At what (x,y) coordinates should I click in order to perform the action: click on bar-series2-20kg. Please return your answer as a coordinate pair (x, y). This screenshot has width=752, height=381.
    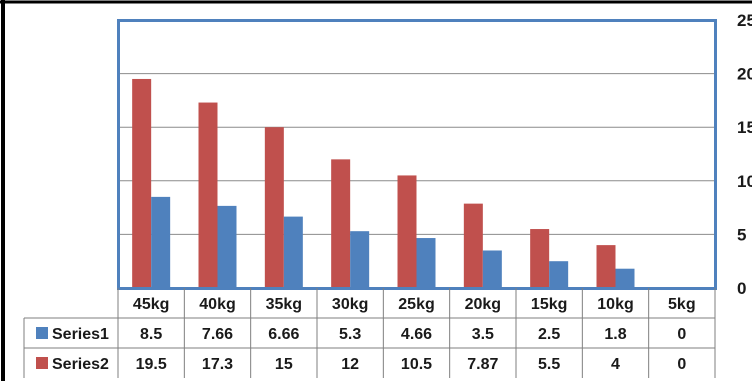
    Looking at the image, I should click on (473, 245).